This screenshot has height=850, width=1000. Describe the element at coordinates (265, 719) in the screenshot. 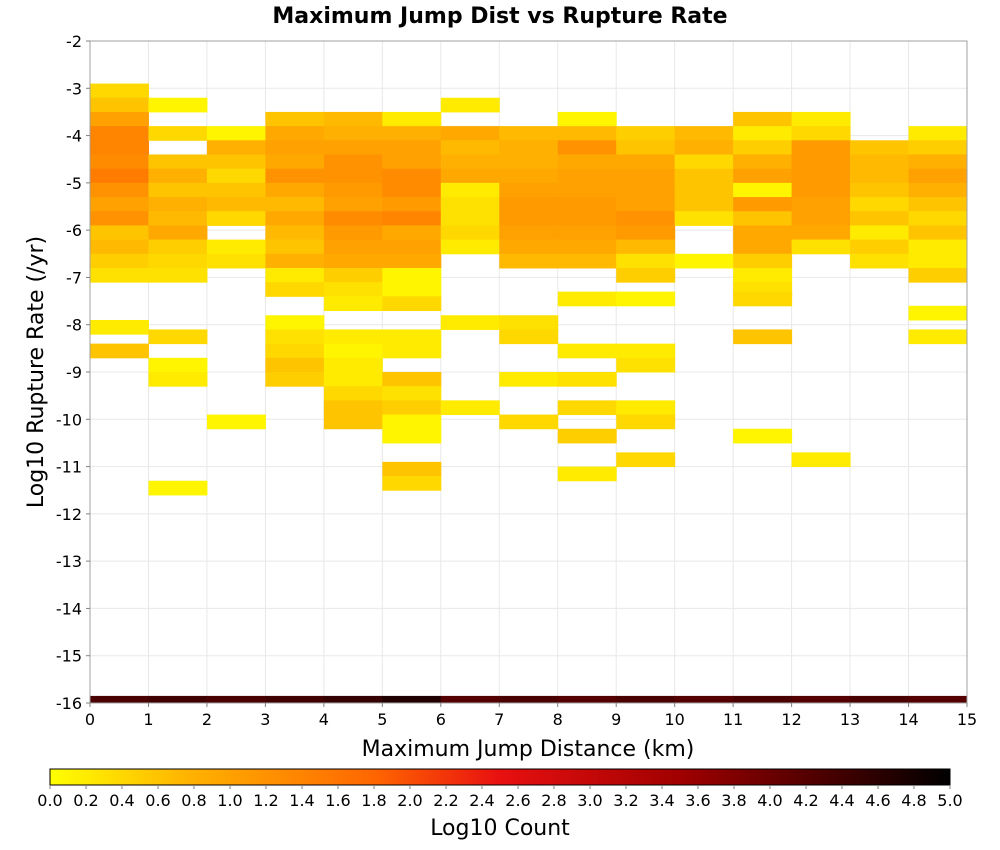

I see `x-tick-label: 3` at that location.